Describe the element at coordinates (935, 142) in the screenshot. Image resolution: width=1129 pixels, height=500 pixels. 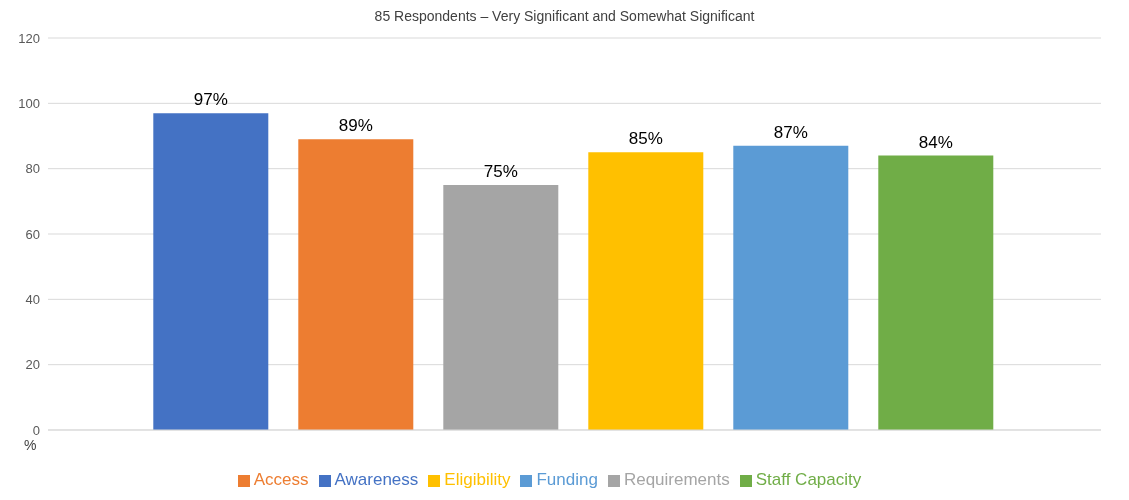
I see `data-label: 84%` at that location.